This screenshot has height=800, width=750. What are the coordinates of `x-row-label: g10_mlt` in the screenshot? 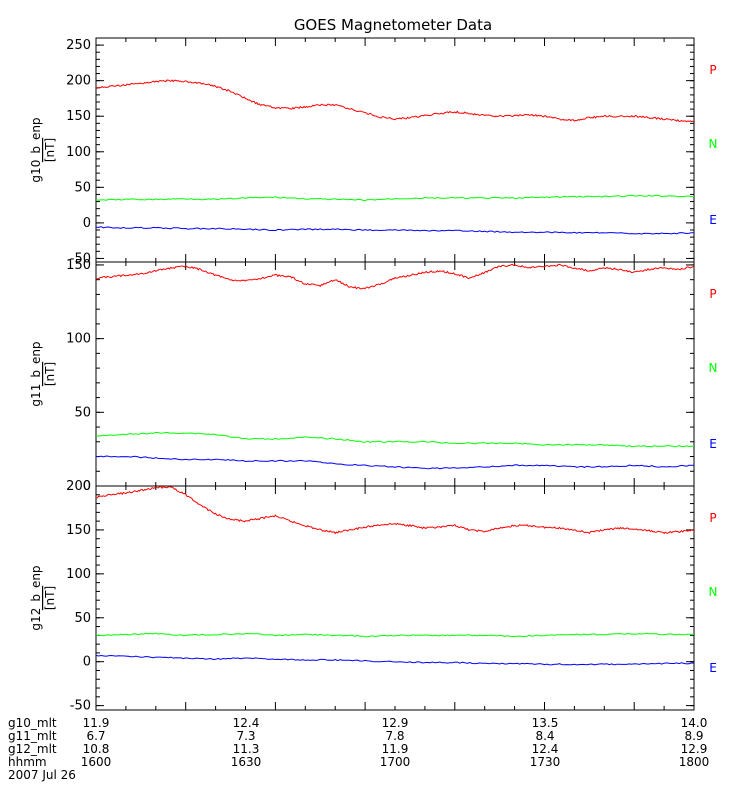 It's located at (32, 723).